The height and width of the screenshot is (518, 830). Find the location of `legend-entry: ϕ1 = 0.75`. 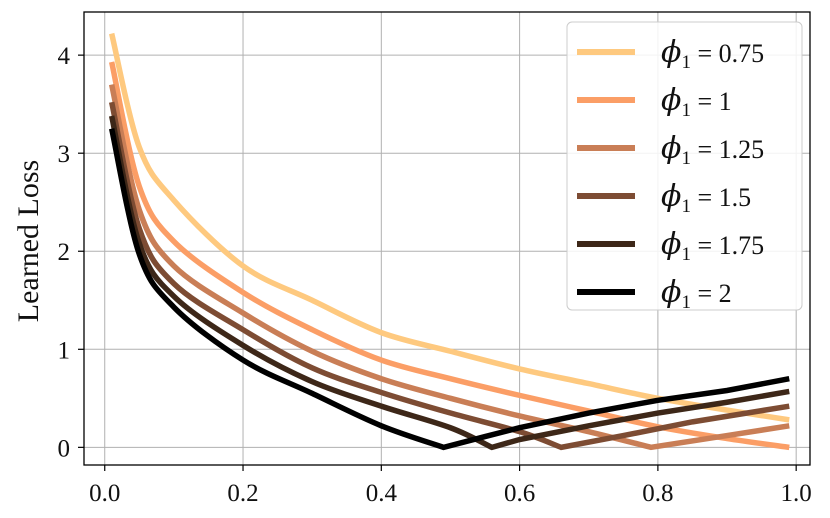

legend-entry: ϕ1 = 0.75 is located at coordinates (712, 54).